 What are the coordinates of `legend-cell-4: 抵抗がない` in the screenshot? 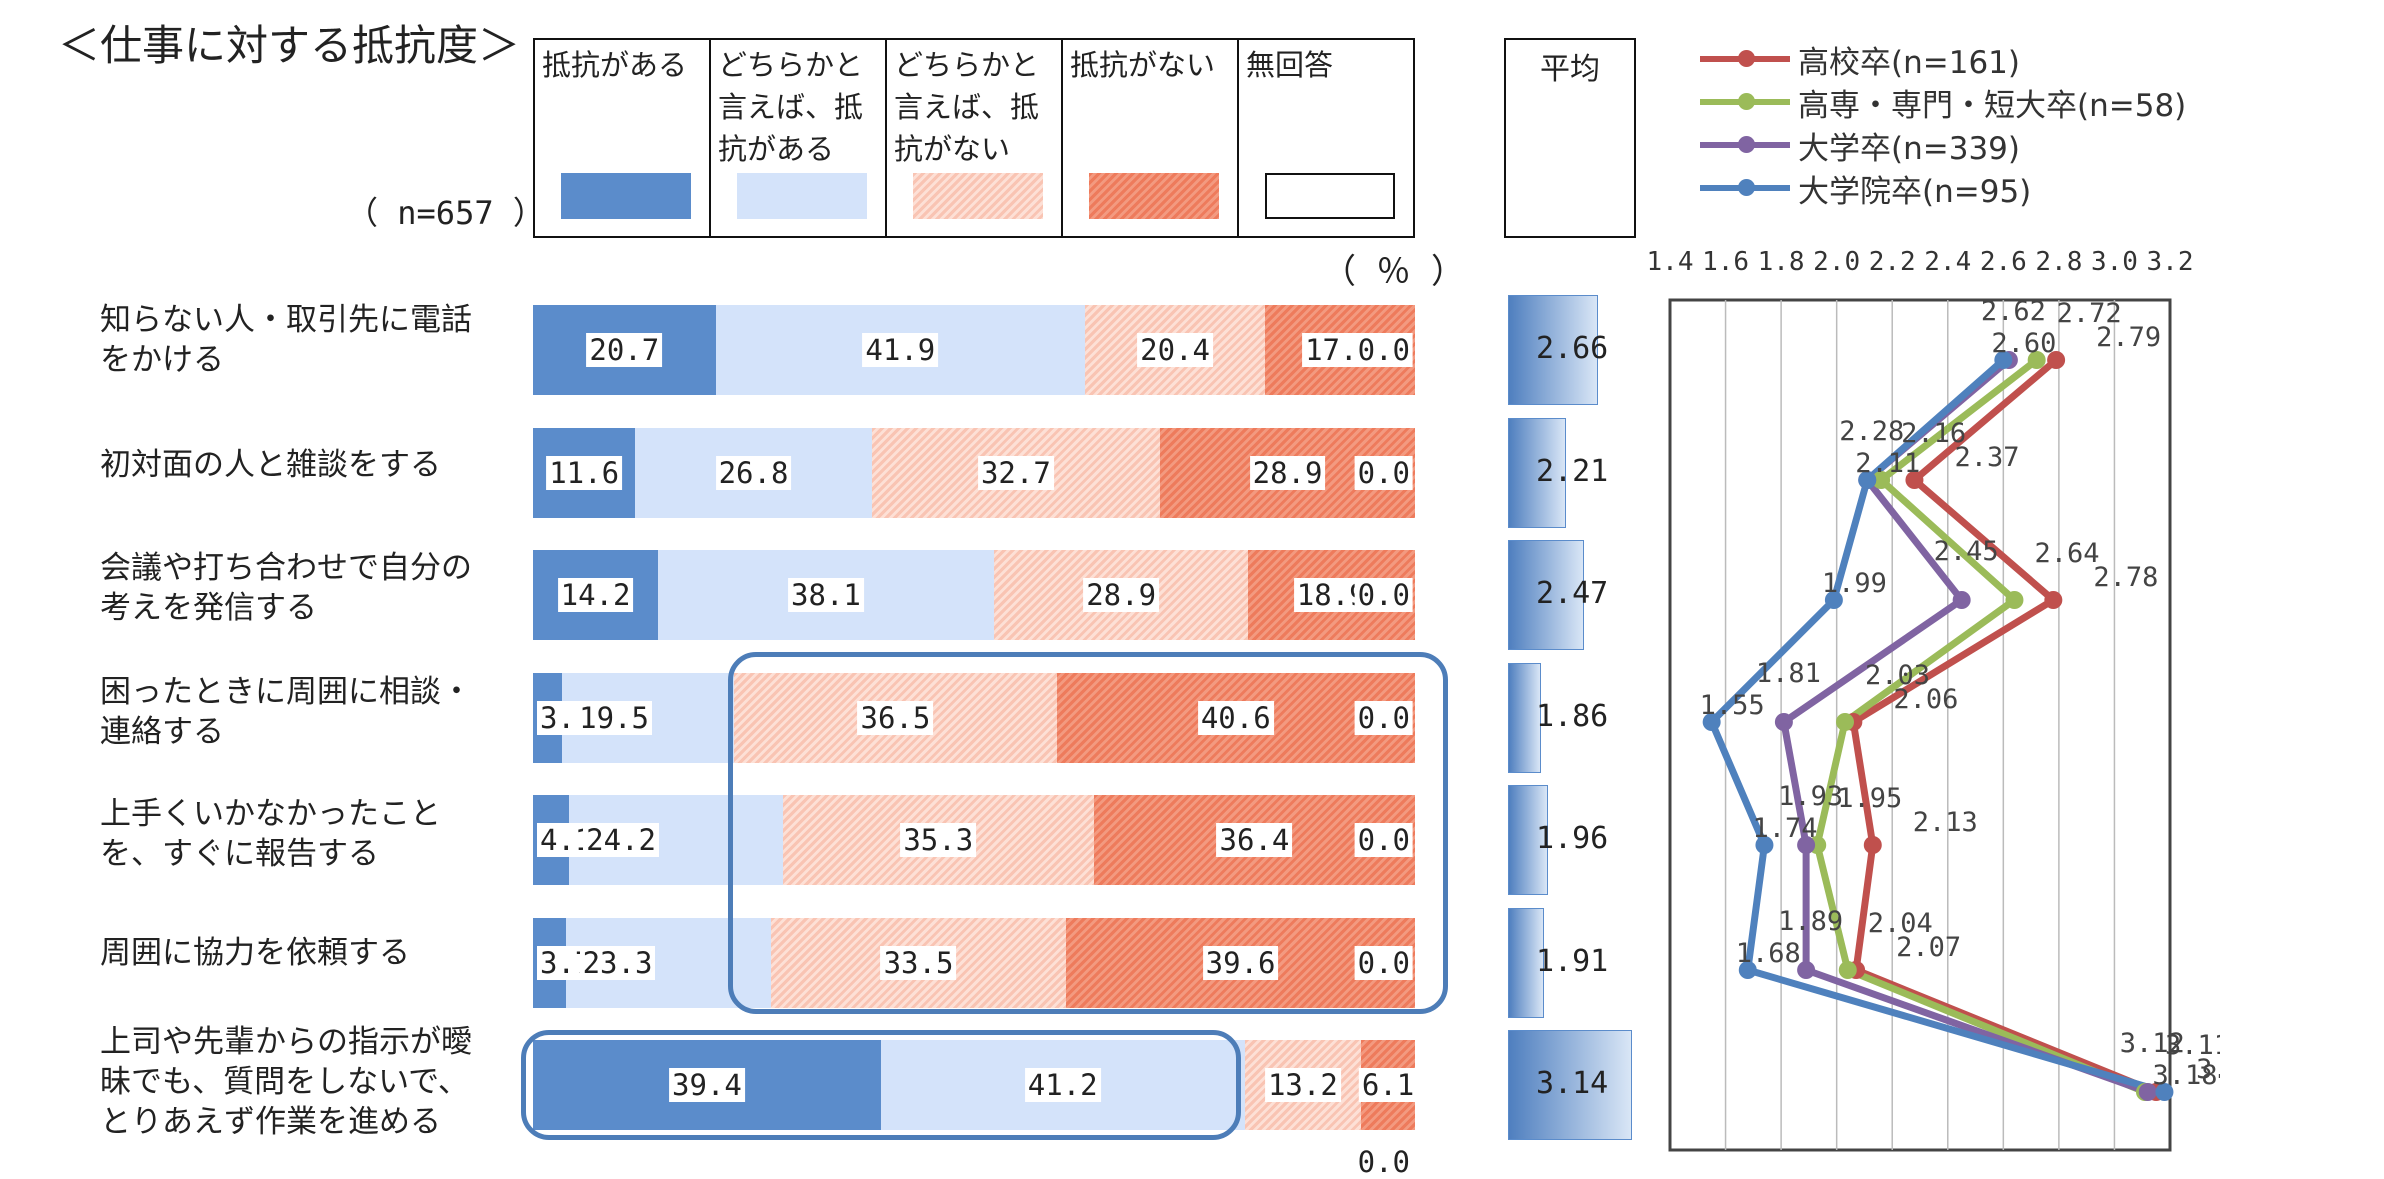 It's located at (1151, 138).